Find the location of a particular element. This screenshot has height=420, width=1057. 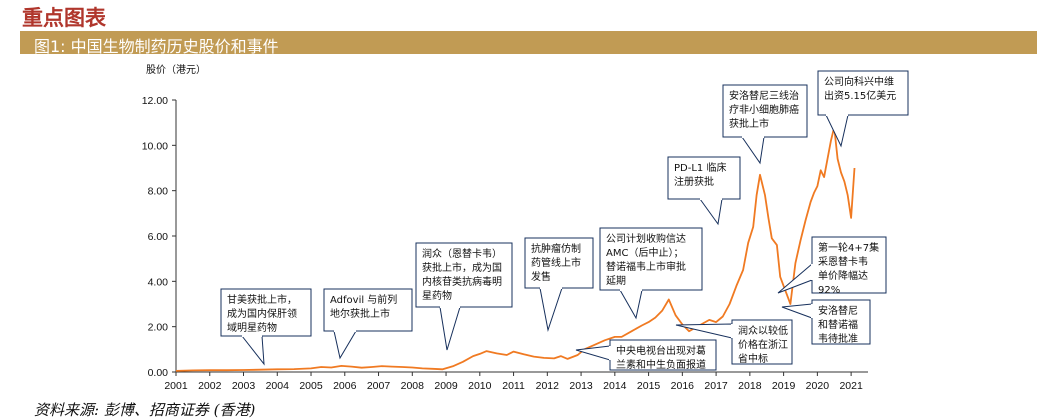

event-callout: 公司计划收购信达 AMC（后中止）；替诺福韦上市审批延期 is located at coordinates (651, 273).